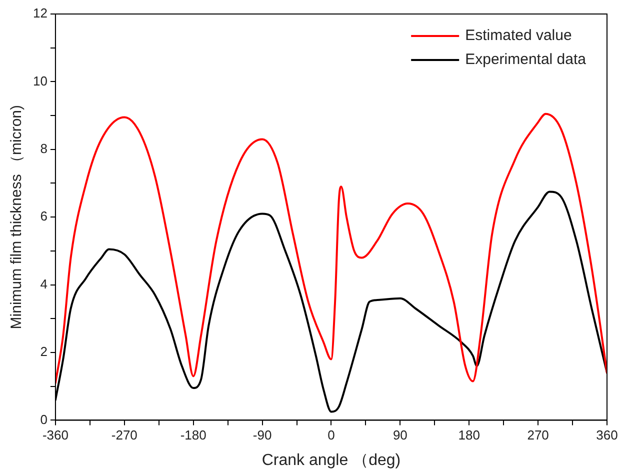 Image resolution: width=625 pixels, height=474 pixels. What do you see at coordinates (262, 435) in the screenshot?
I see `x-tick-label: -90` at bounding box center [262, 435].